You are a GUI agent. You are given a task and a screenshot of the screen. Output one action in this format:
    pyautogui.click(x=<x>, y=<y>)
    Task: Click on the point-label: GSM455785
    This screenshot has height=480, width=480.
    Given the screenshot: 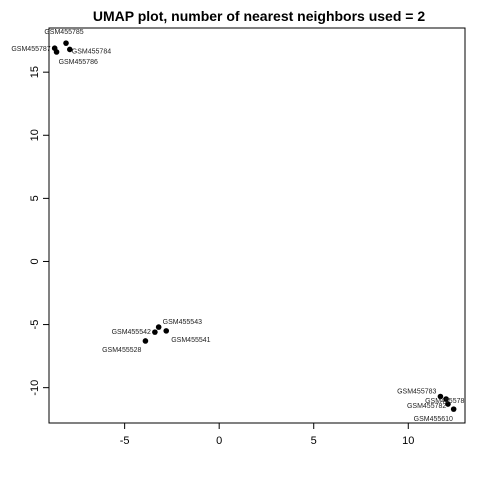 What is the action you would take?
    pyautogui.click(x=63, y=32)
    